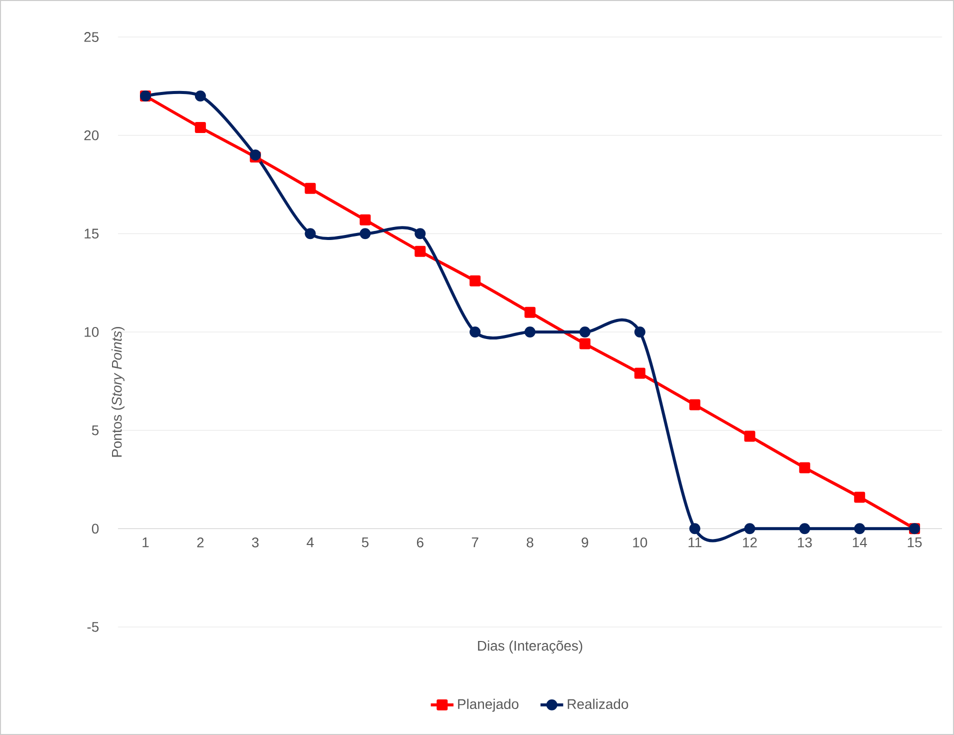  What do you see at coordinates (585, 543) in the screenshot?
I see `x-tick-label: 9` at bounding box center [585, 543].